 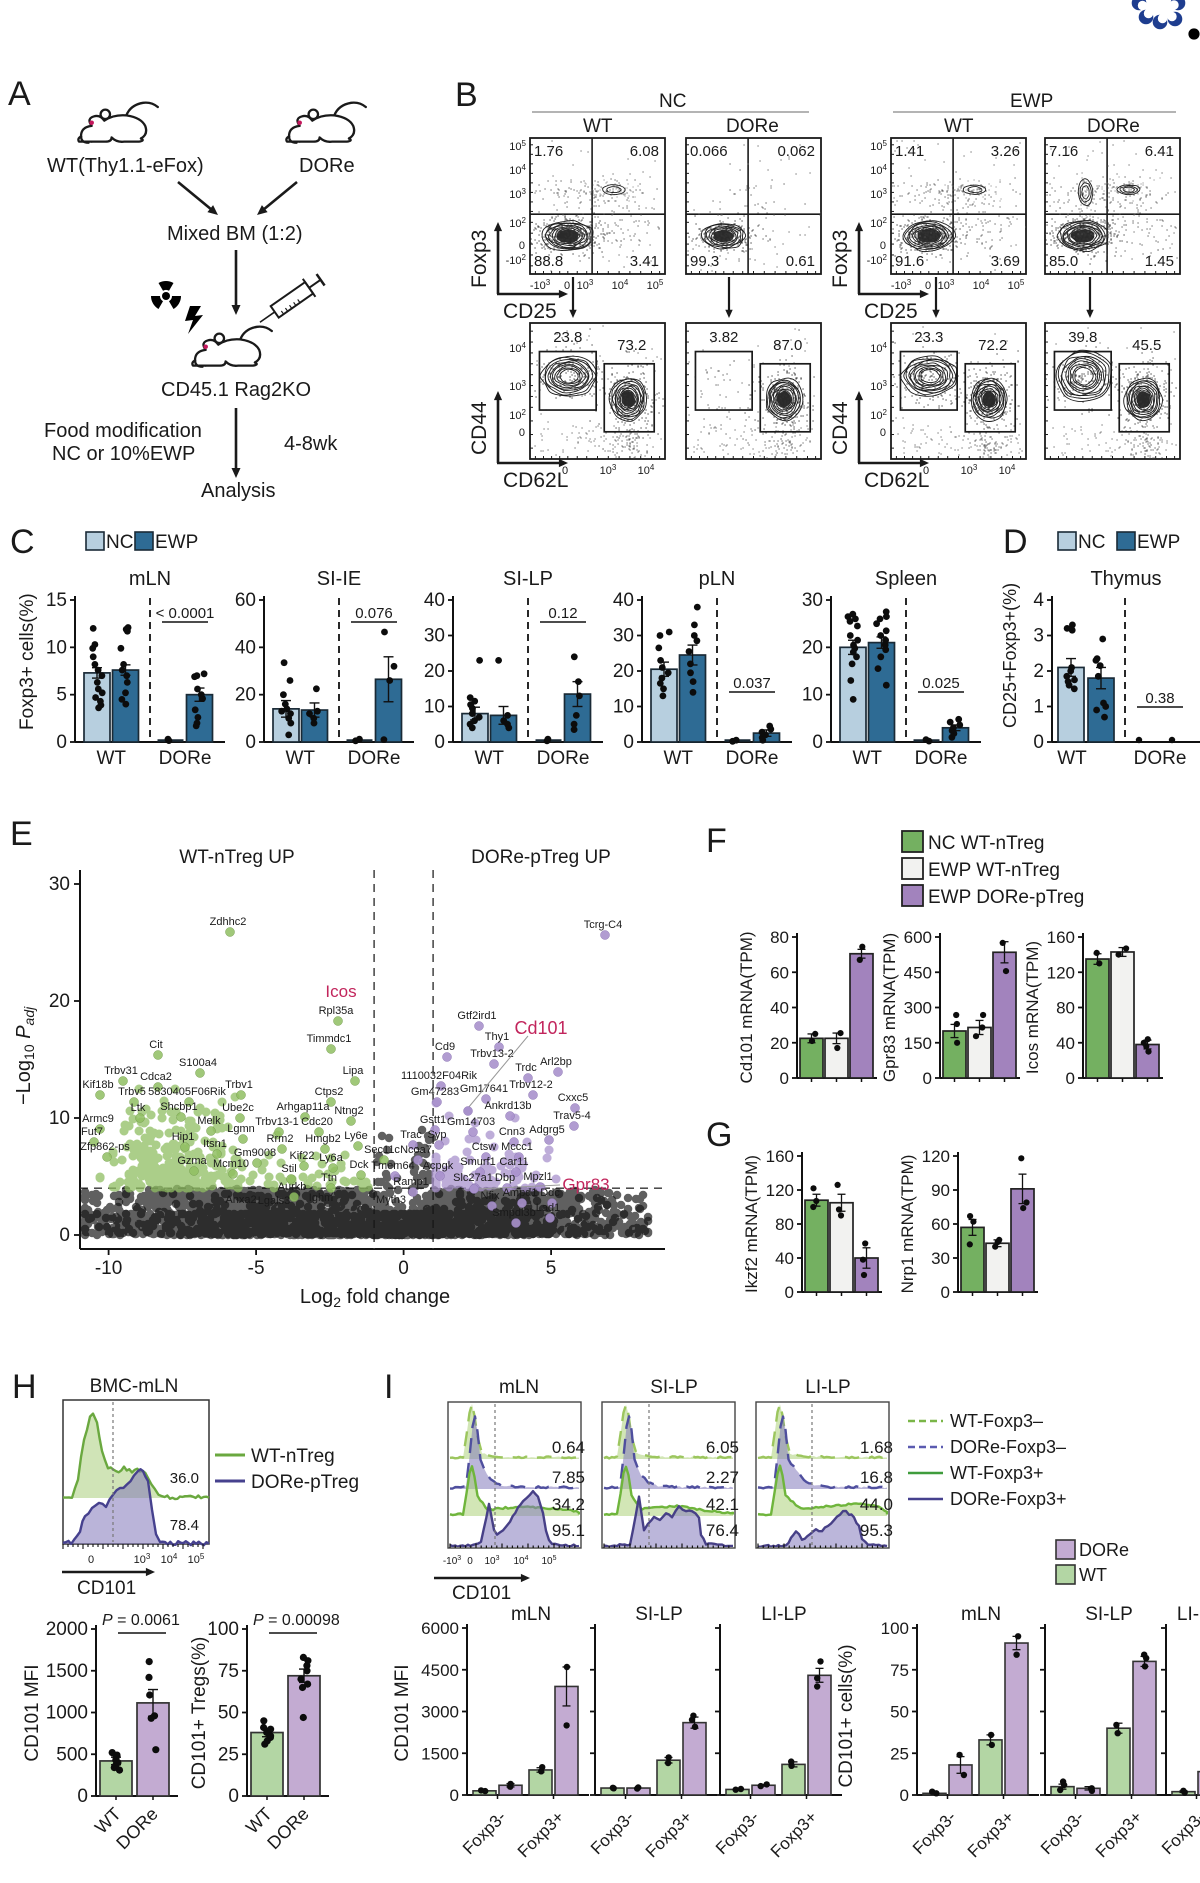 What do you see at coordinates (704, 261) in the screenshot?
I see `svg-text: 99.3` at bounding box center [704, 261].